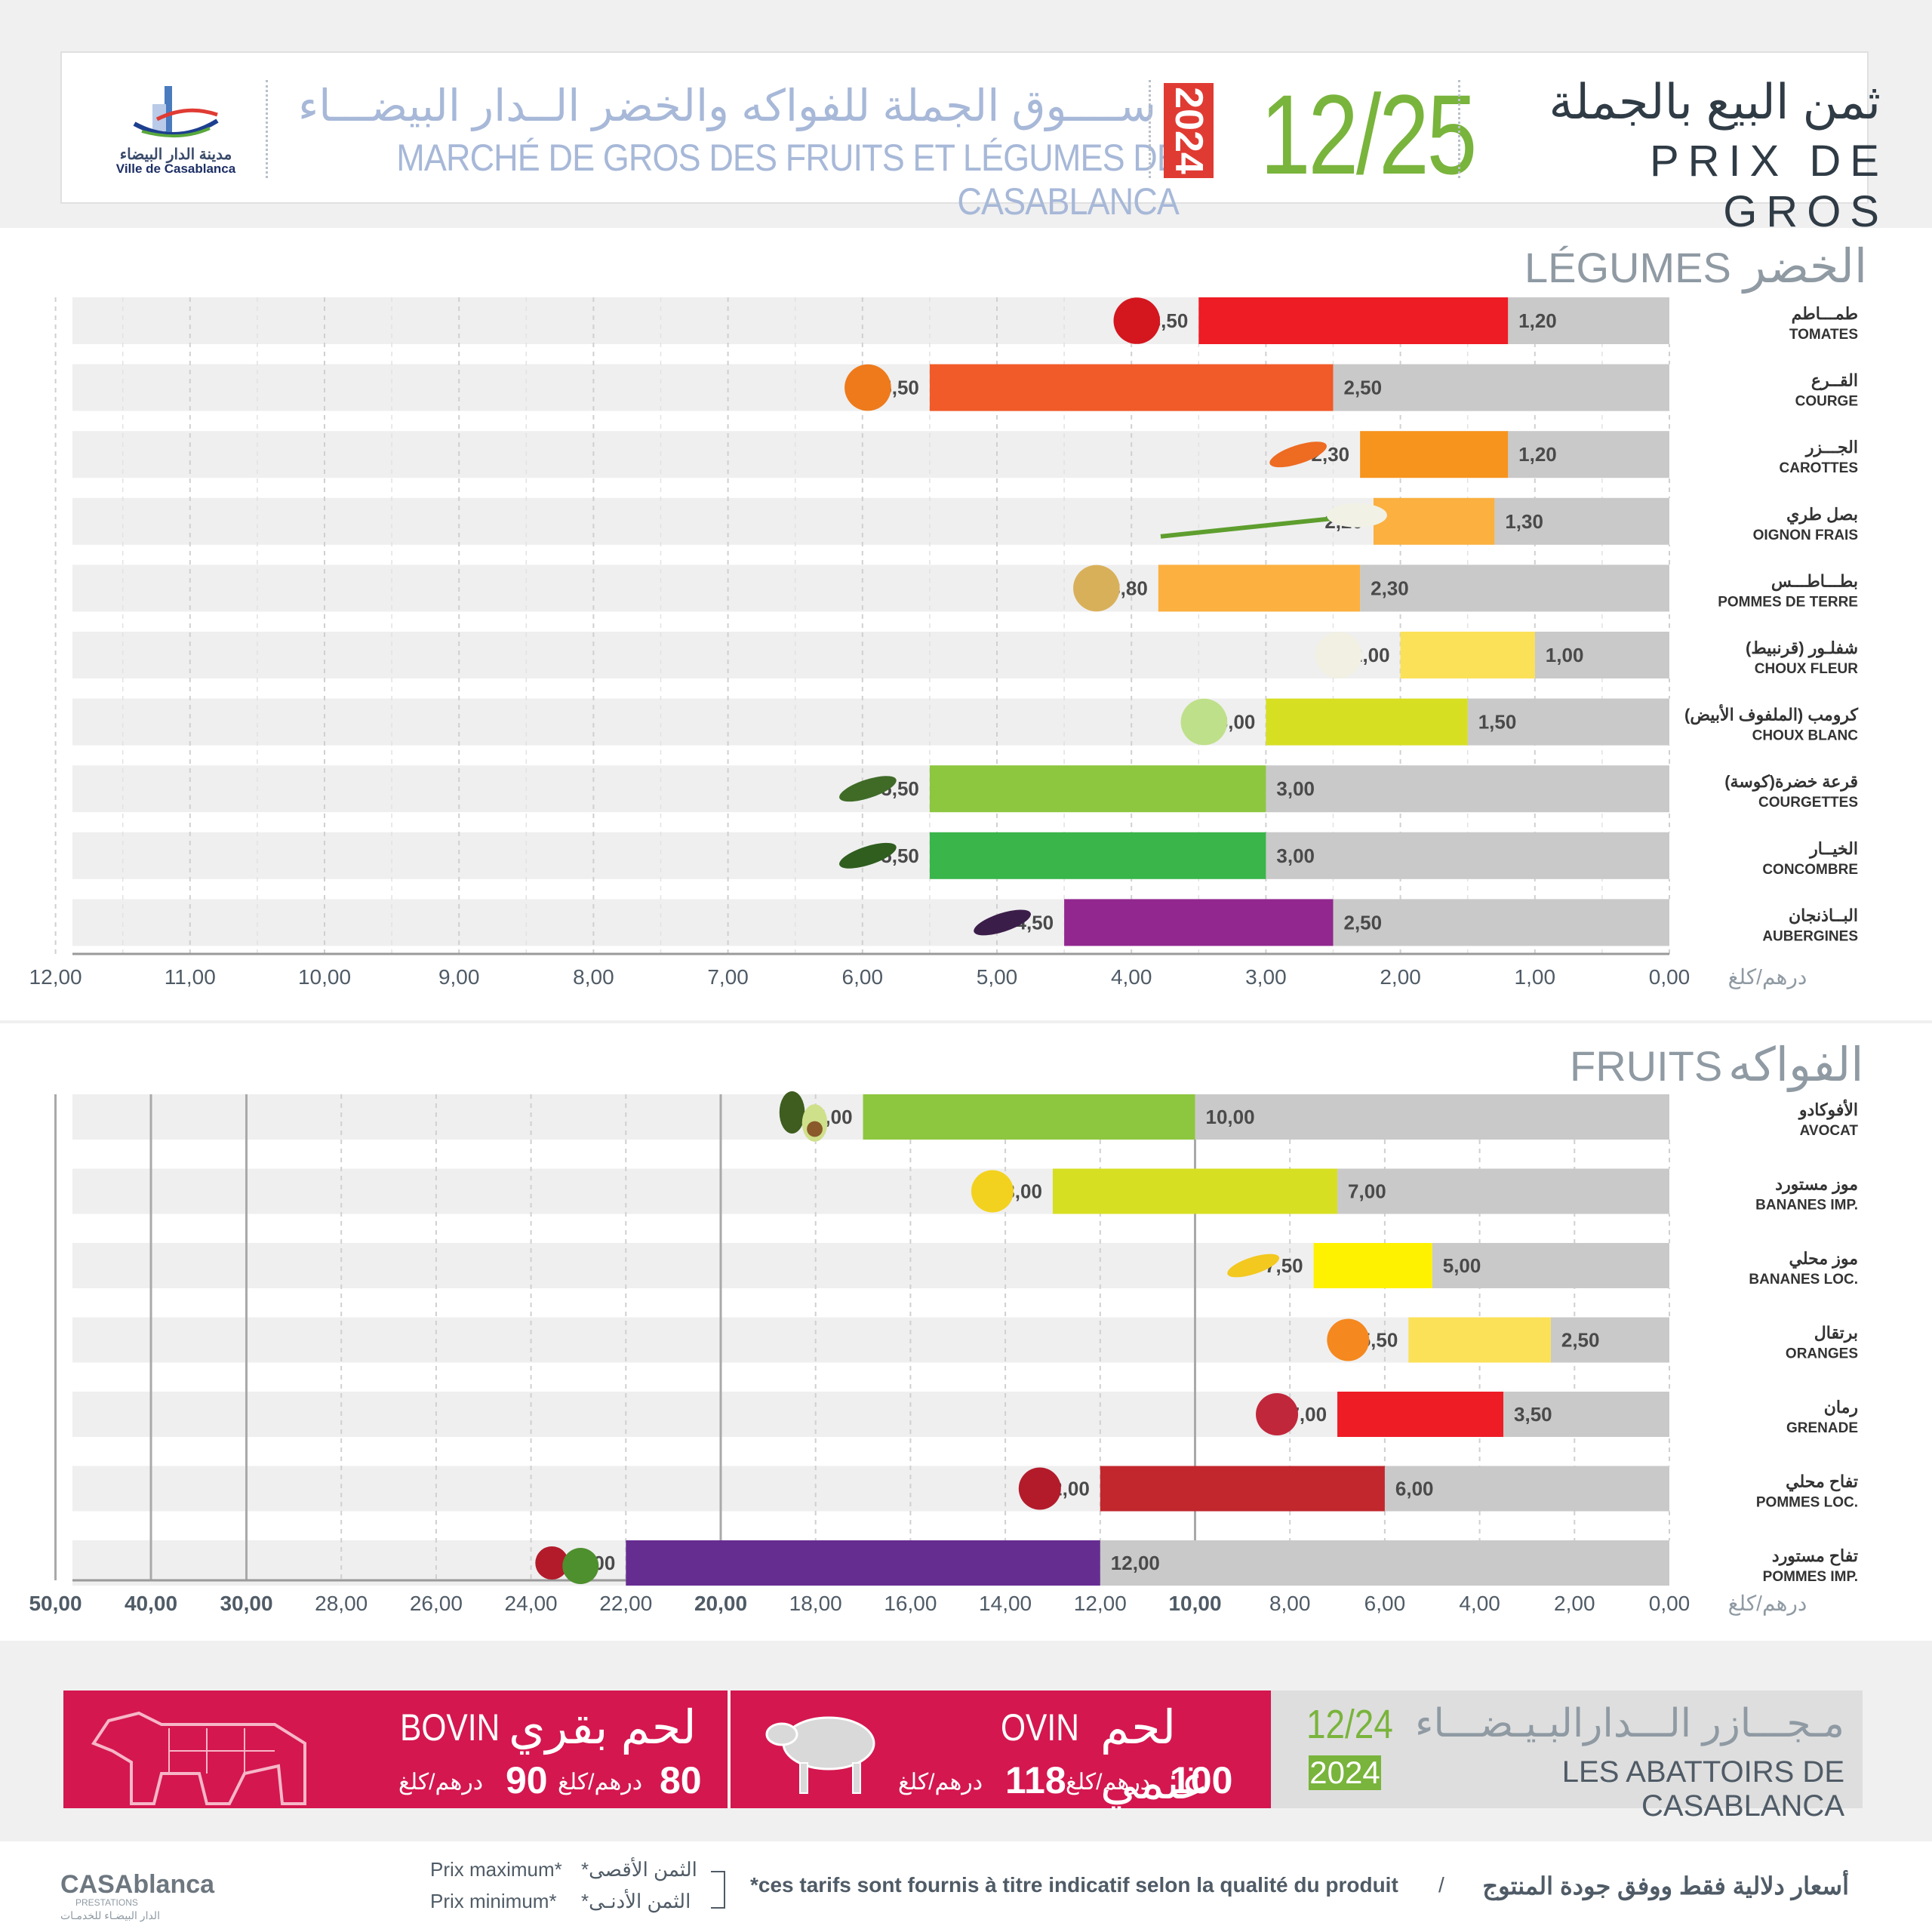 Image resolution: width=1932 pixels, height=1932 pixels. What do you see at coordinates (1535, 977) in the screenshot?
I see `x-tick-label: 1,00` at bounding box center [1535, 977].